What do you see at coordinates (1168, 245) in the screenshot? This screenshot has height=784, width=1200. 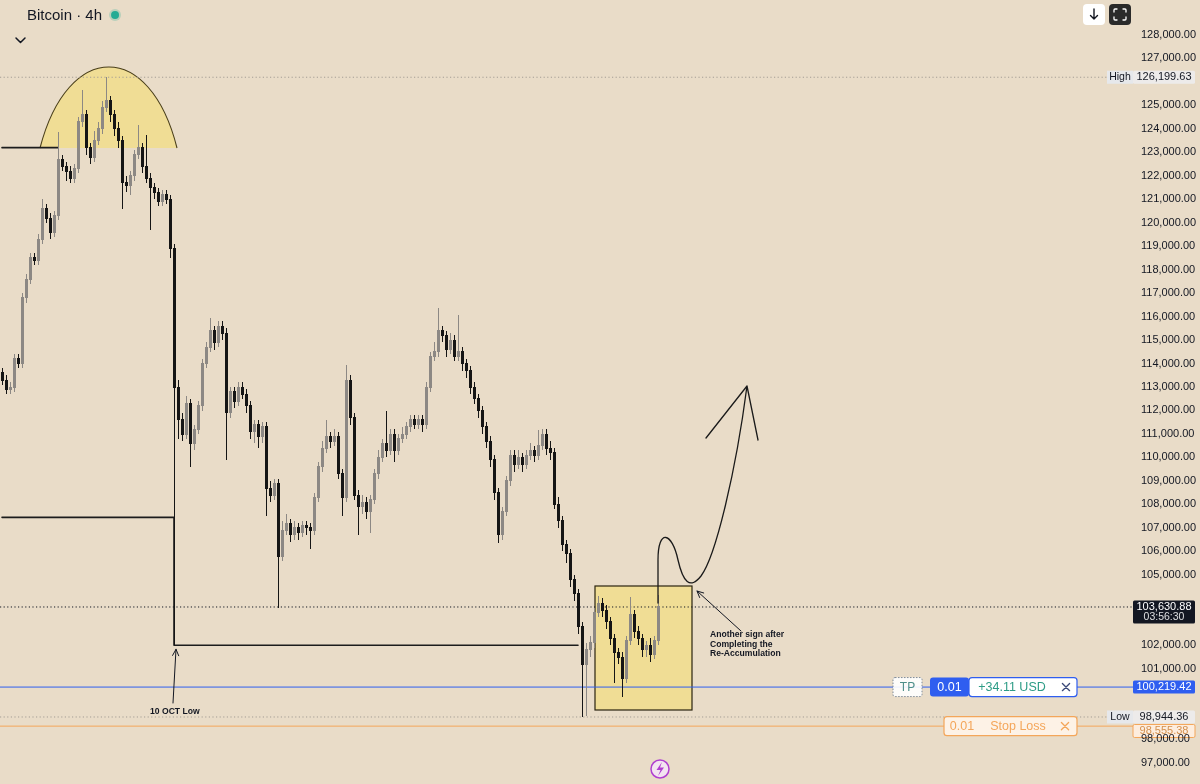 I see `y-tick-label: 119,000.00` at bounding box center [1168, 245].